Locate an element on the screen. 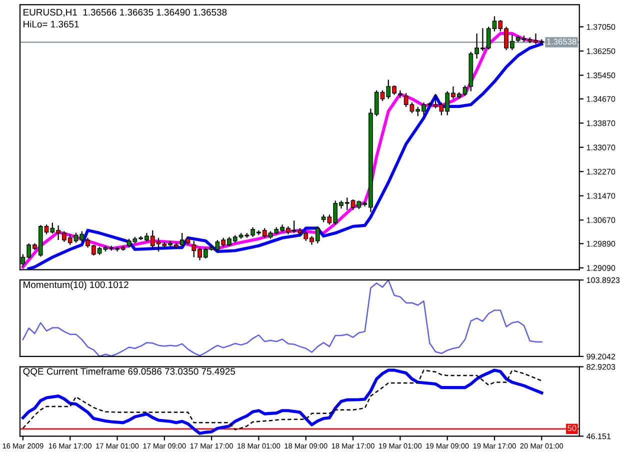  y-tick-label: 103.8923 is located at coordinates (603, 280).